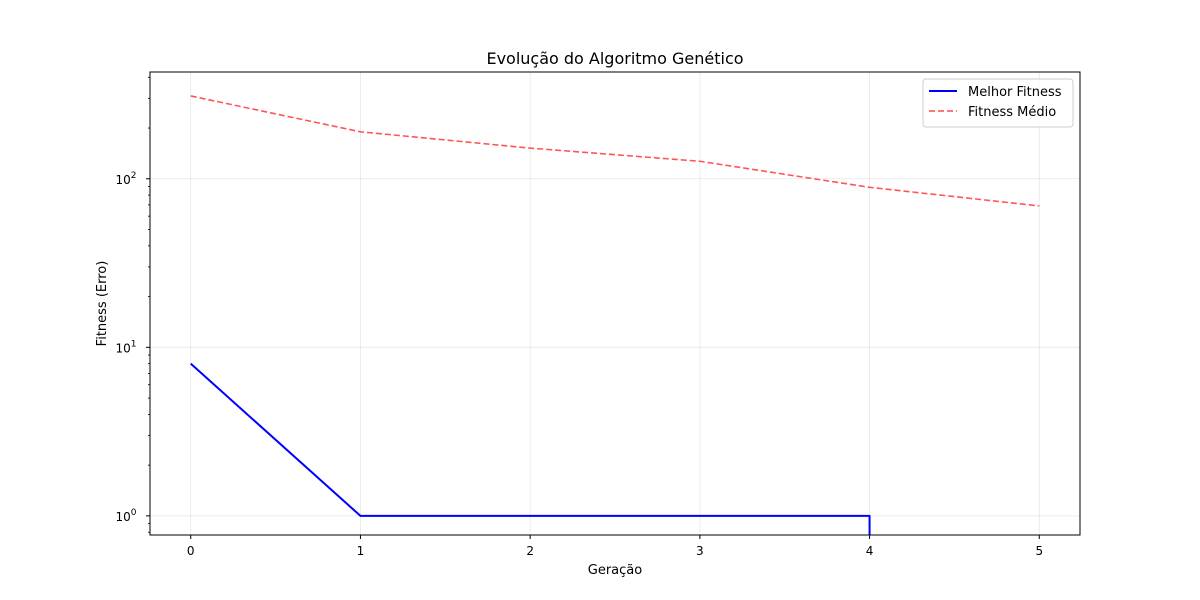  What do you see at coordinates (125, 347) in the screenshot?
I see `y-tick-label: 10¹` at bounding box center [125, 347].